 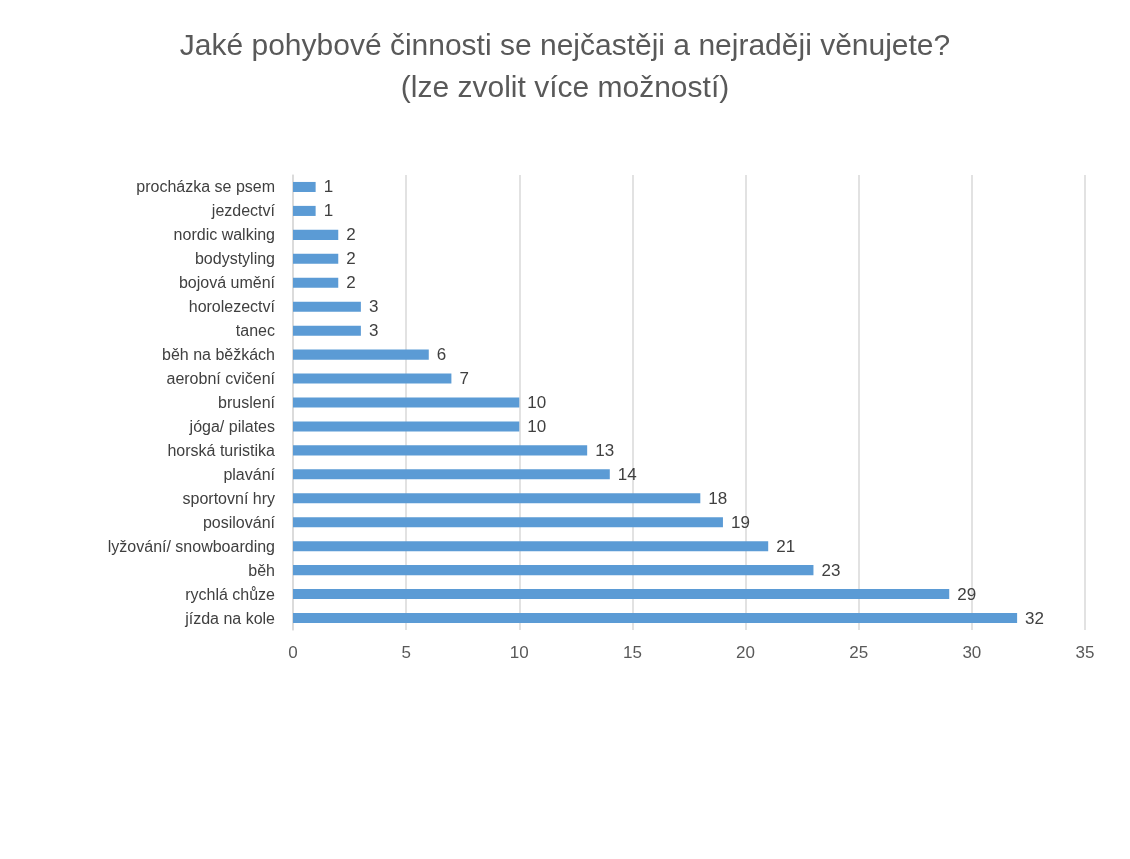 What do you see at coordinates (967, 594) in the screenshot?
I see `data-label: 29` at bounding box center [967, 594].